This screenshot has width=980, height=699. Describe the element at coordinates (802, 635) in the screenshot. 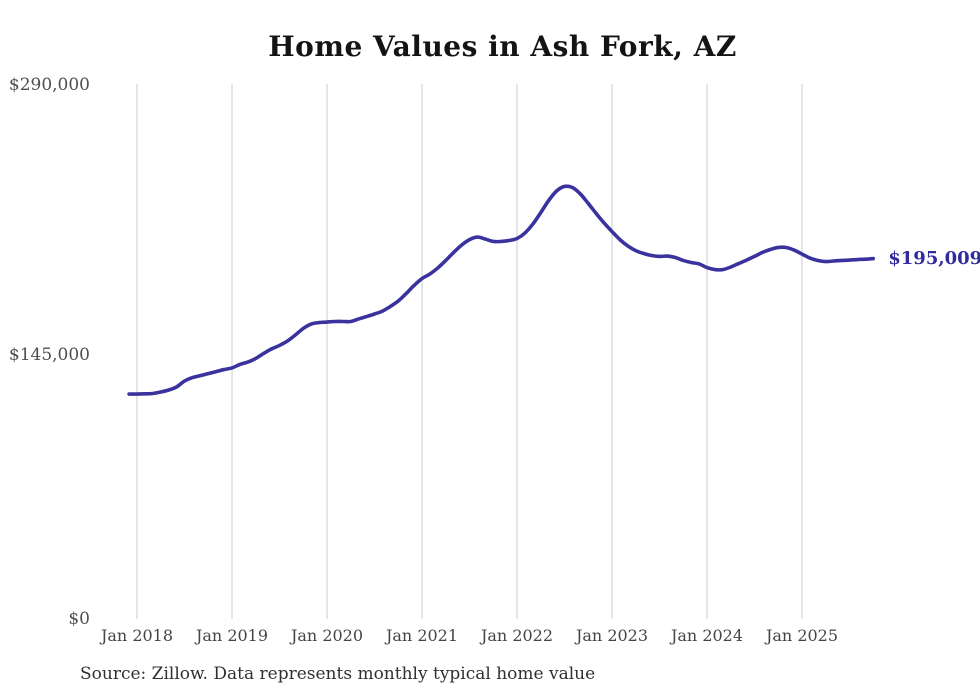

I see `x-axis-tick-label: Jan 2025` at that location.